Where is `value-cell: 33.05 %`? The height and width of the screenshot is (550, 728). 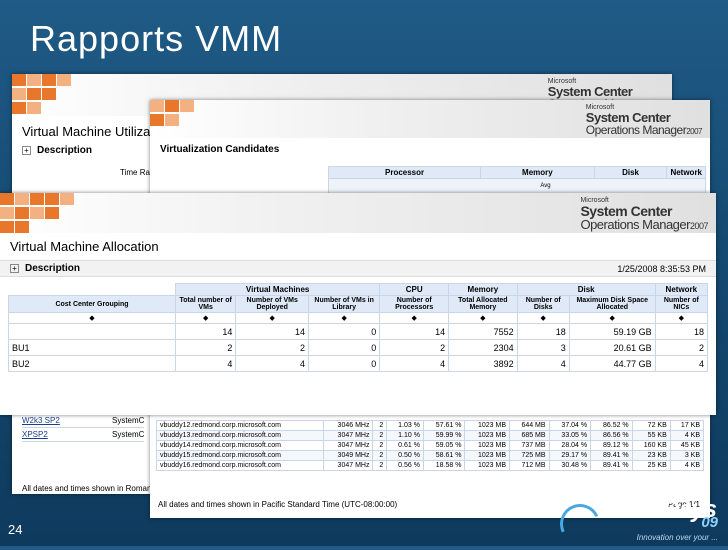 value-cell: 33.05 % is located at coordinates (570, 435).